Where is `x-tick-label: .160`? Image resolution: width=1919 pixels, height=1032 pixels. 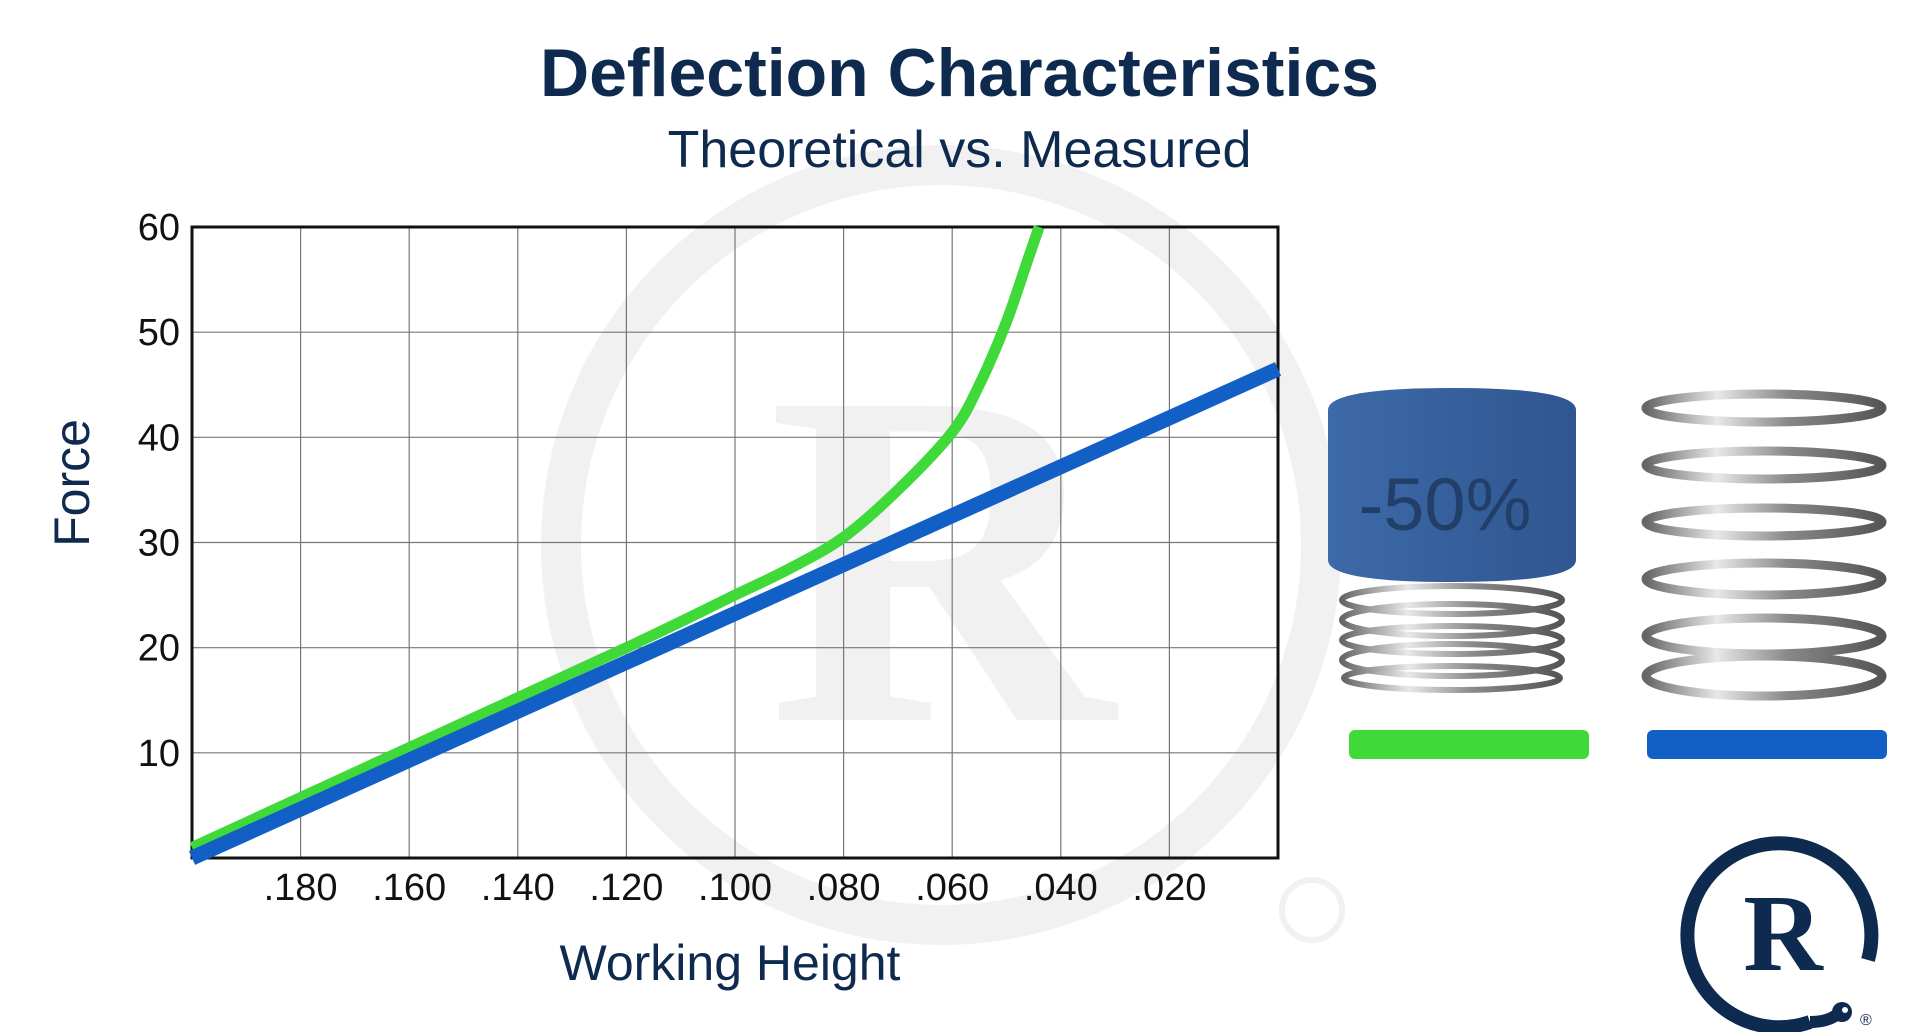 x-tick-label: .160 is located at coordinates (409, 888).